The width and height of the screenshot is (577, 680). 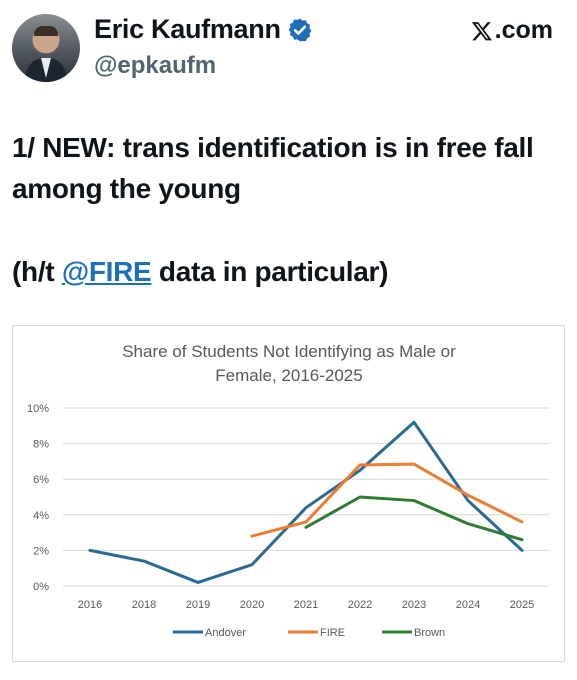 I want to click on x-tick-label: 2016, so click(x=90, y=605).